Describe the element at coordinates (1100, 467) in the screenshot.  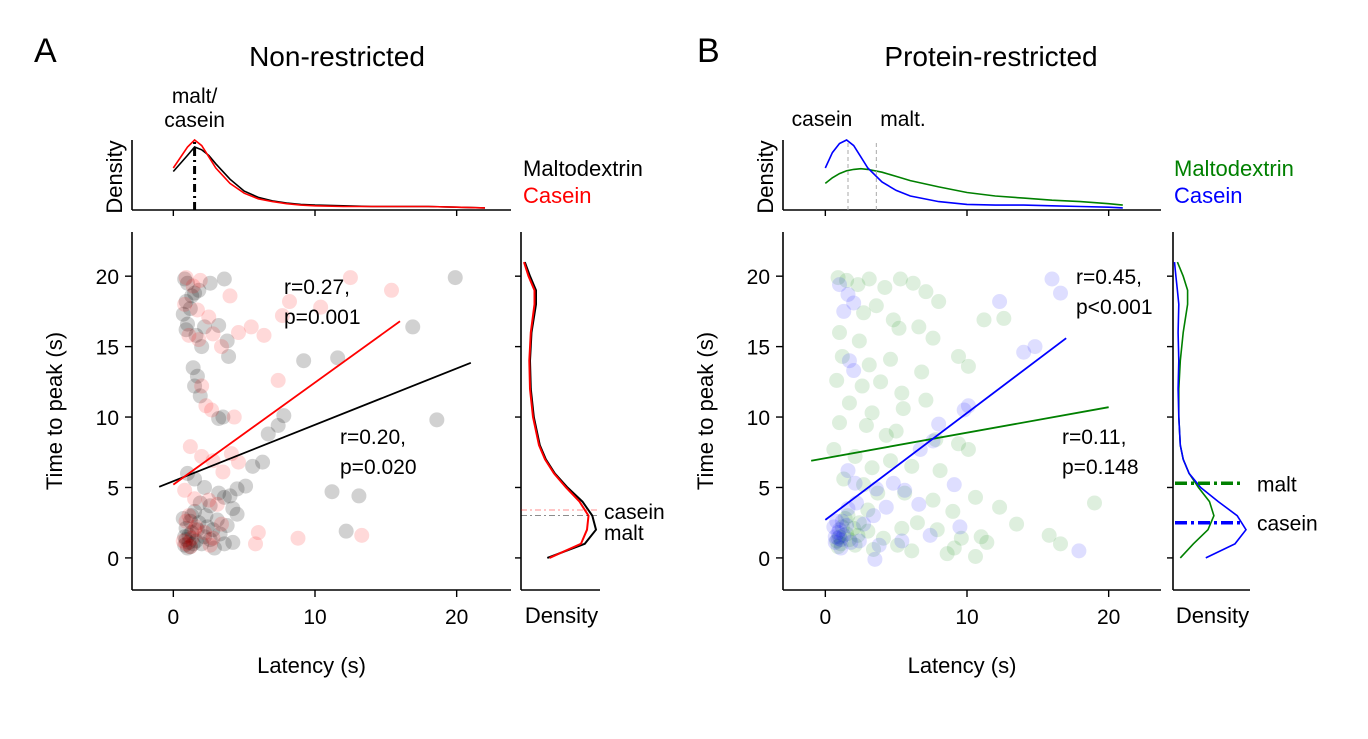
I see `fit-annotation-maltodextrin-line: p=0.148` at that location.